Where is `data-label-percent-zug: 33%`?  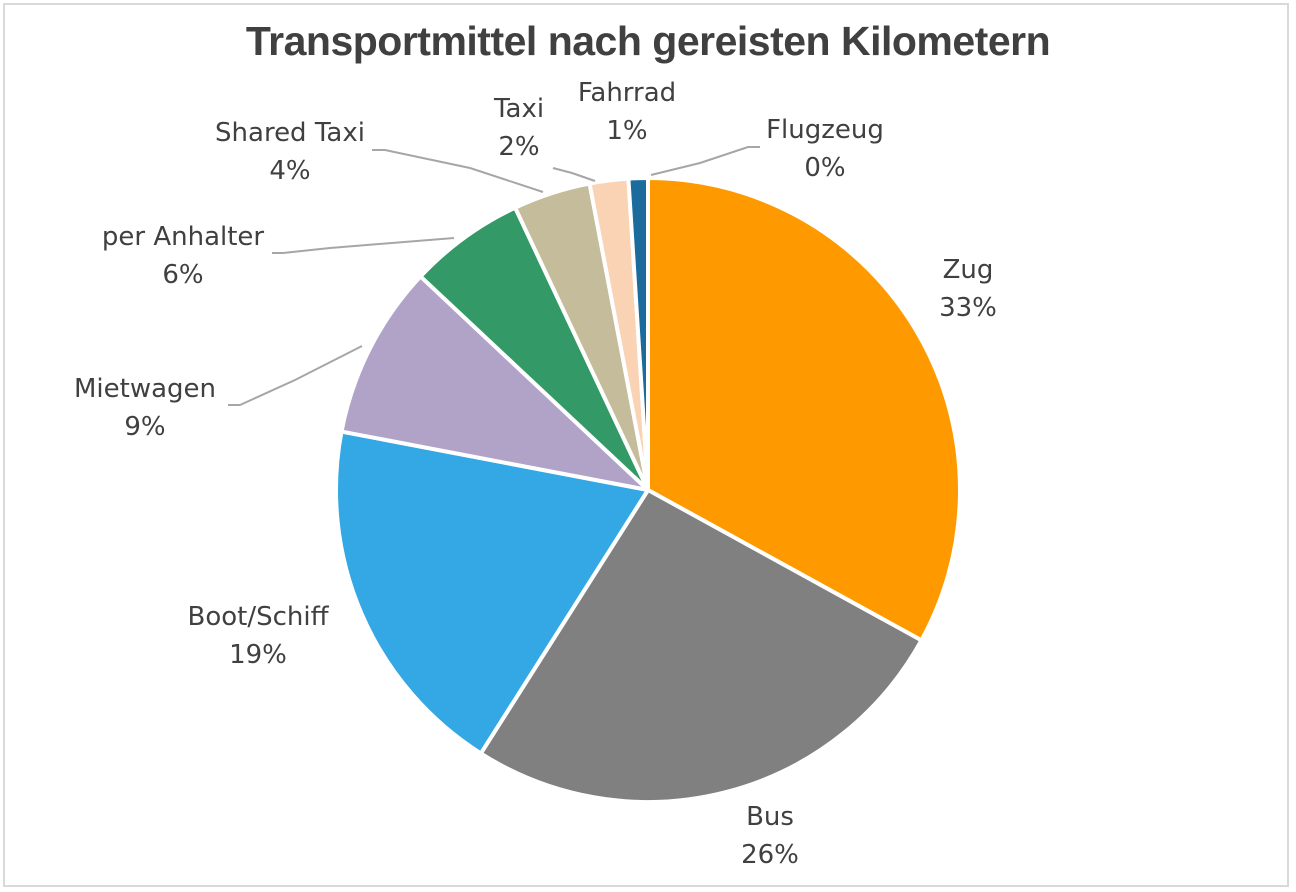 data-label-percent-zug: 33% is located at coordinates (968, 308).